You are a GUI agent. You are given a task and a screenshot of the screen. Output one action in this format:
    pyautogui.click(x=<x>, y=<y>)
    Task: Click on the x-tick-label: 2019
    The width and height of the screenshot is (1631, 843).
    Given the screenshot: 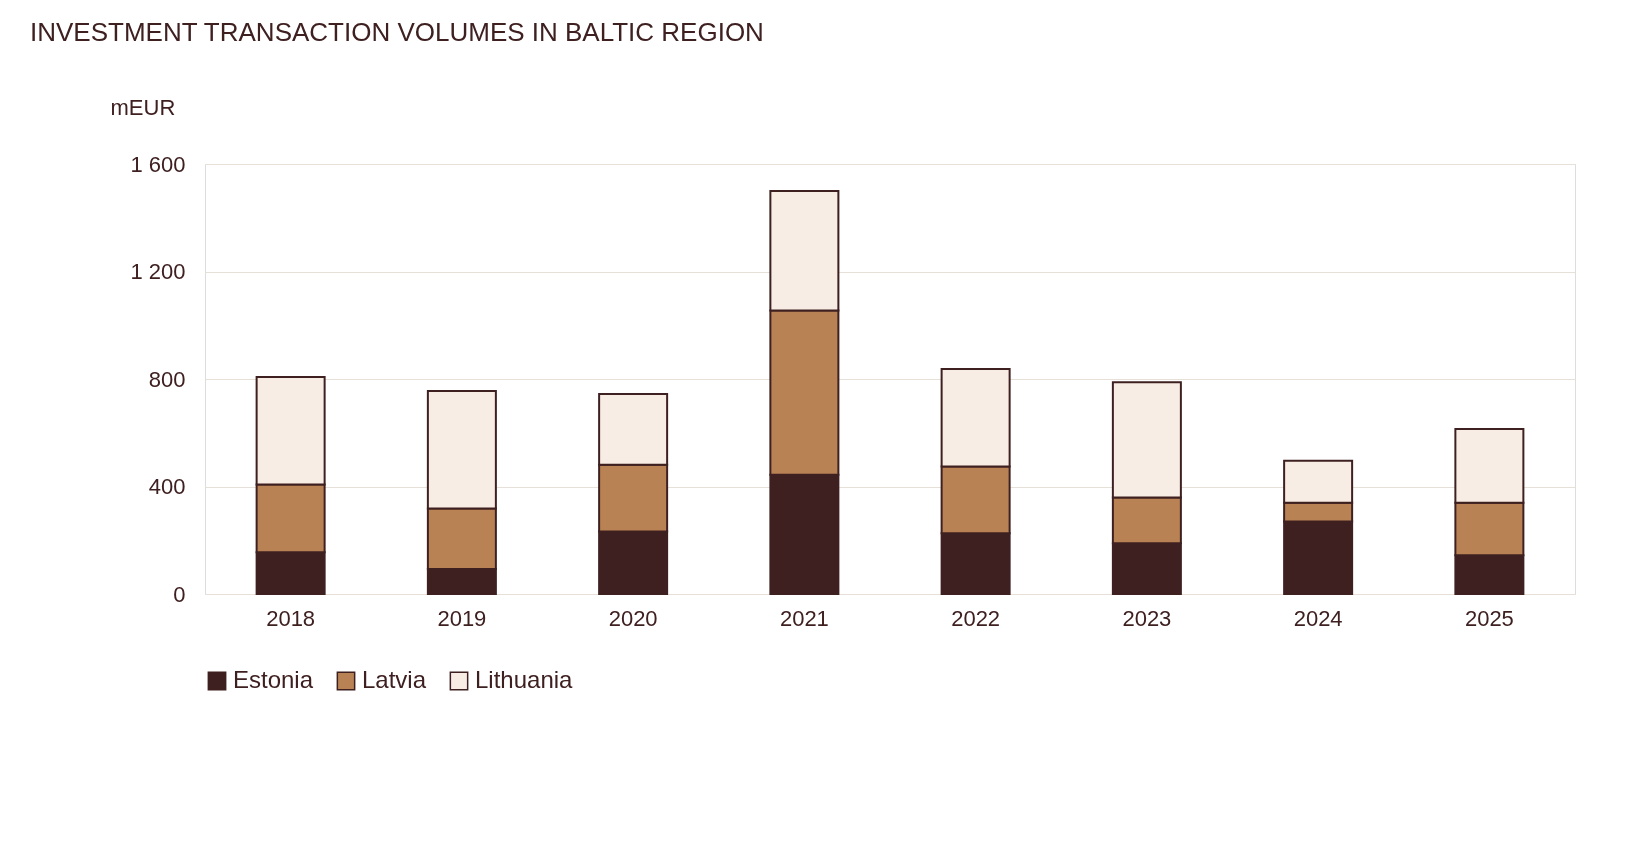 What is the action you would take?
    pyautogui.click(x=462, y=618)
    